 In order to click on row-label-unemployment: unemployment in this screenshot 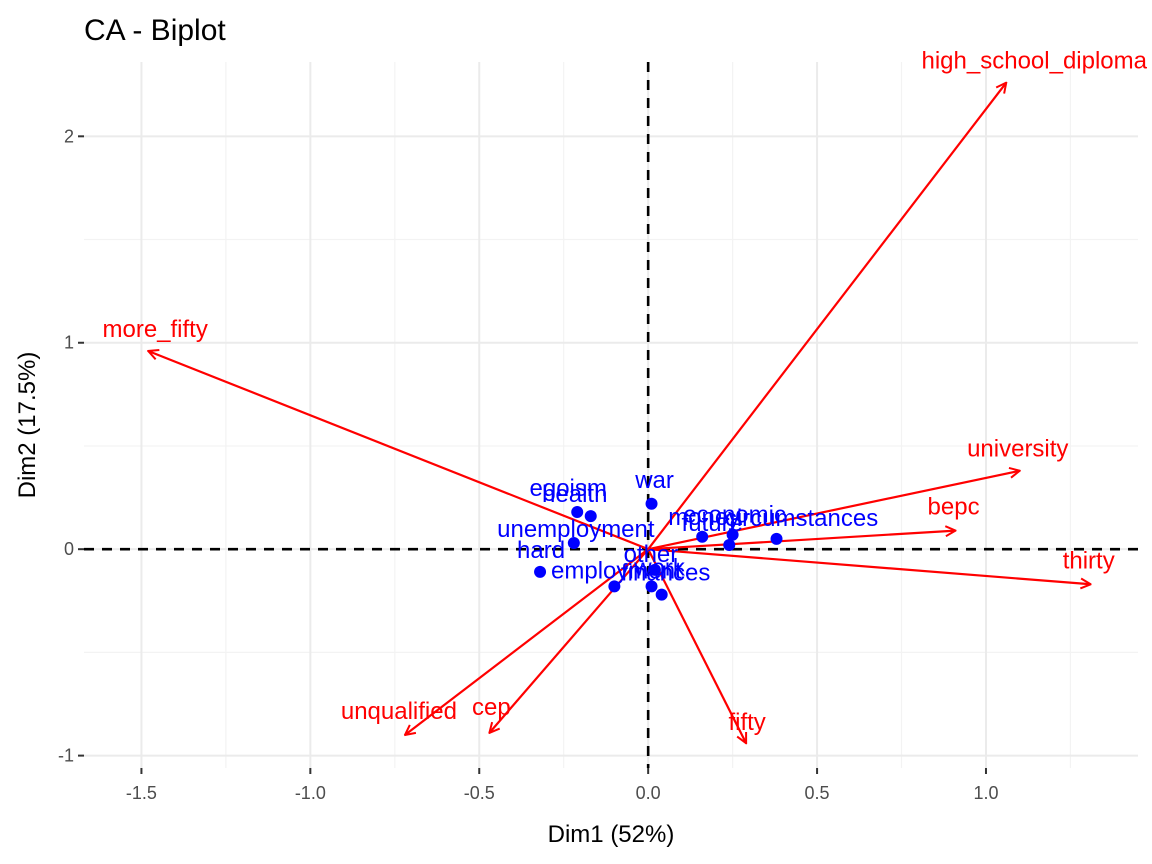, I will do `click(576, 529)`.